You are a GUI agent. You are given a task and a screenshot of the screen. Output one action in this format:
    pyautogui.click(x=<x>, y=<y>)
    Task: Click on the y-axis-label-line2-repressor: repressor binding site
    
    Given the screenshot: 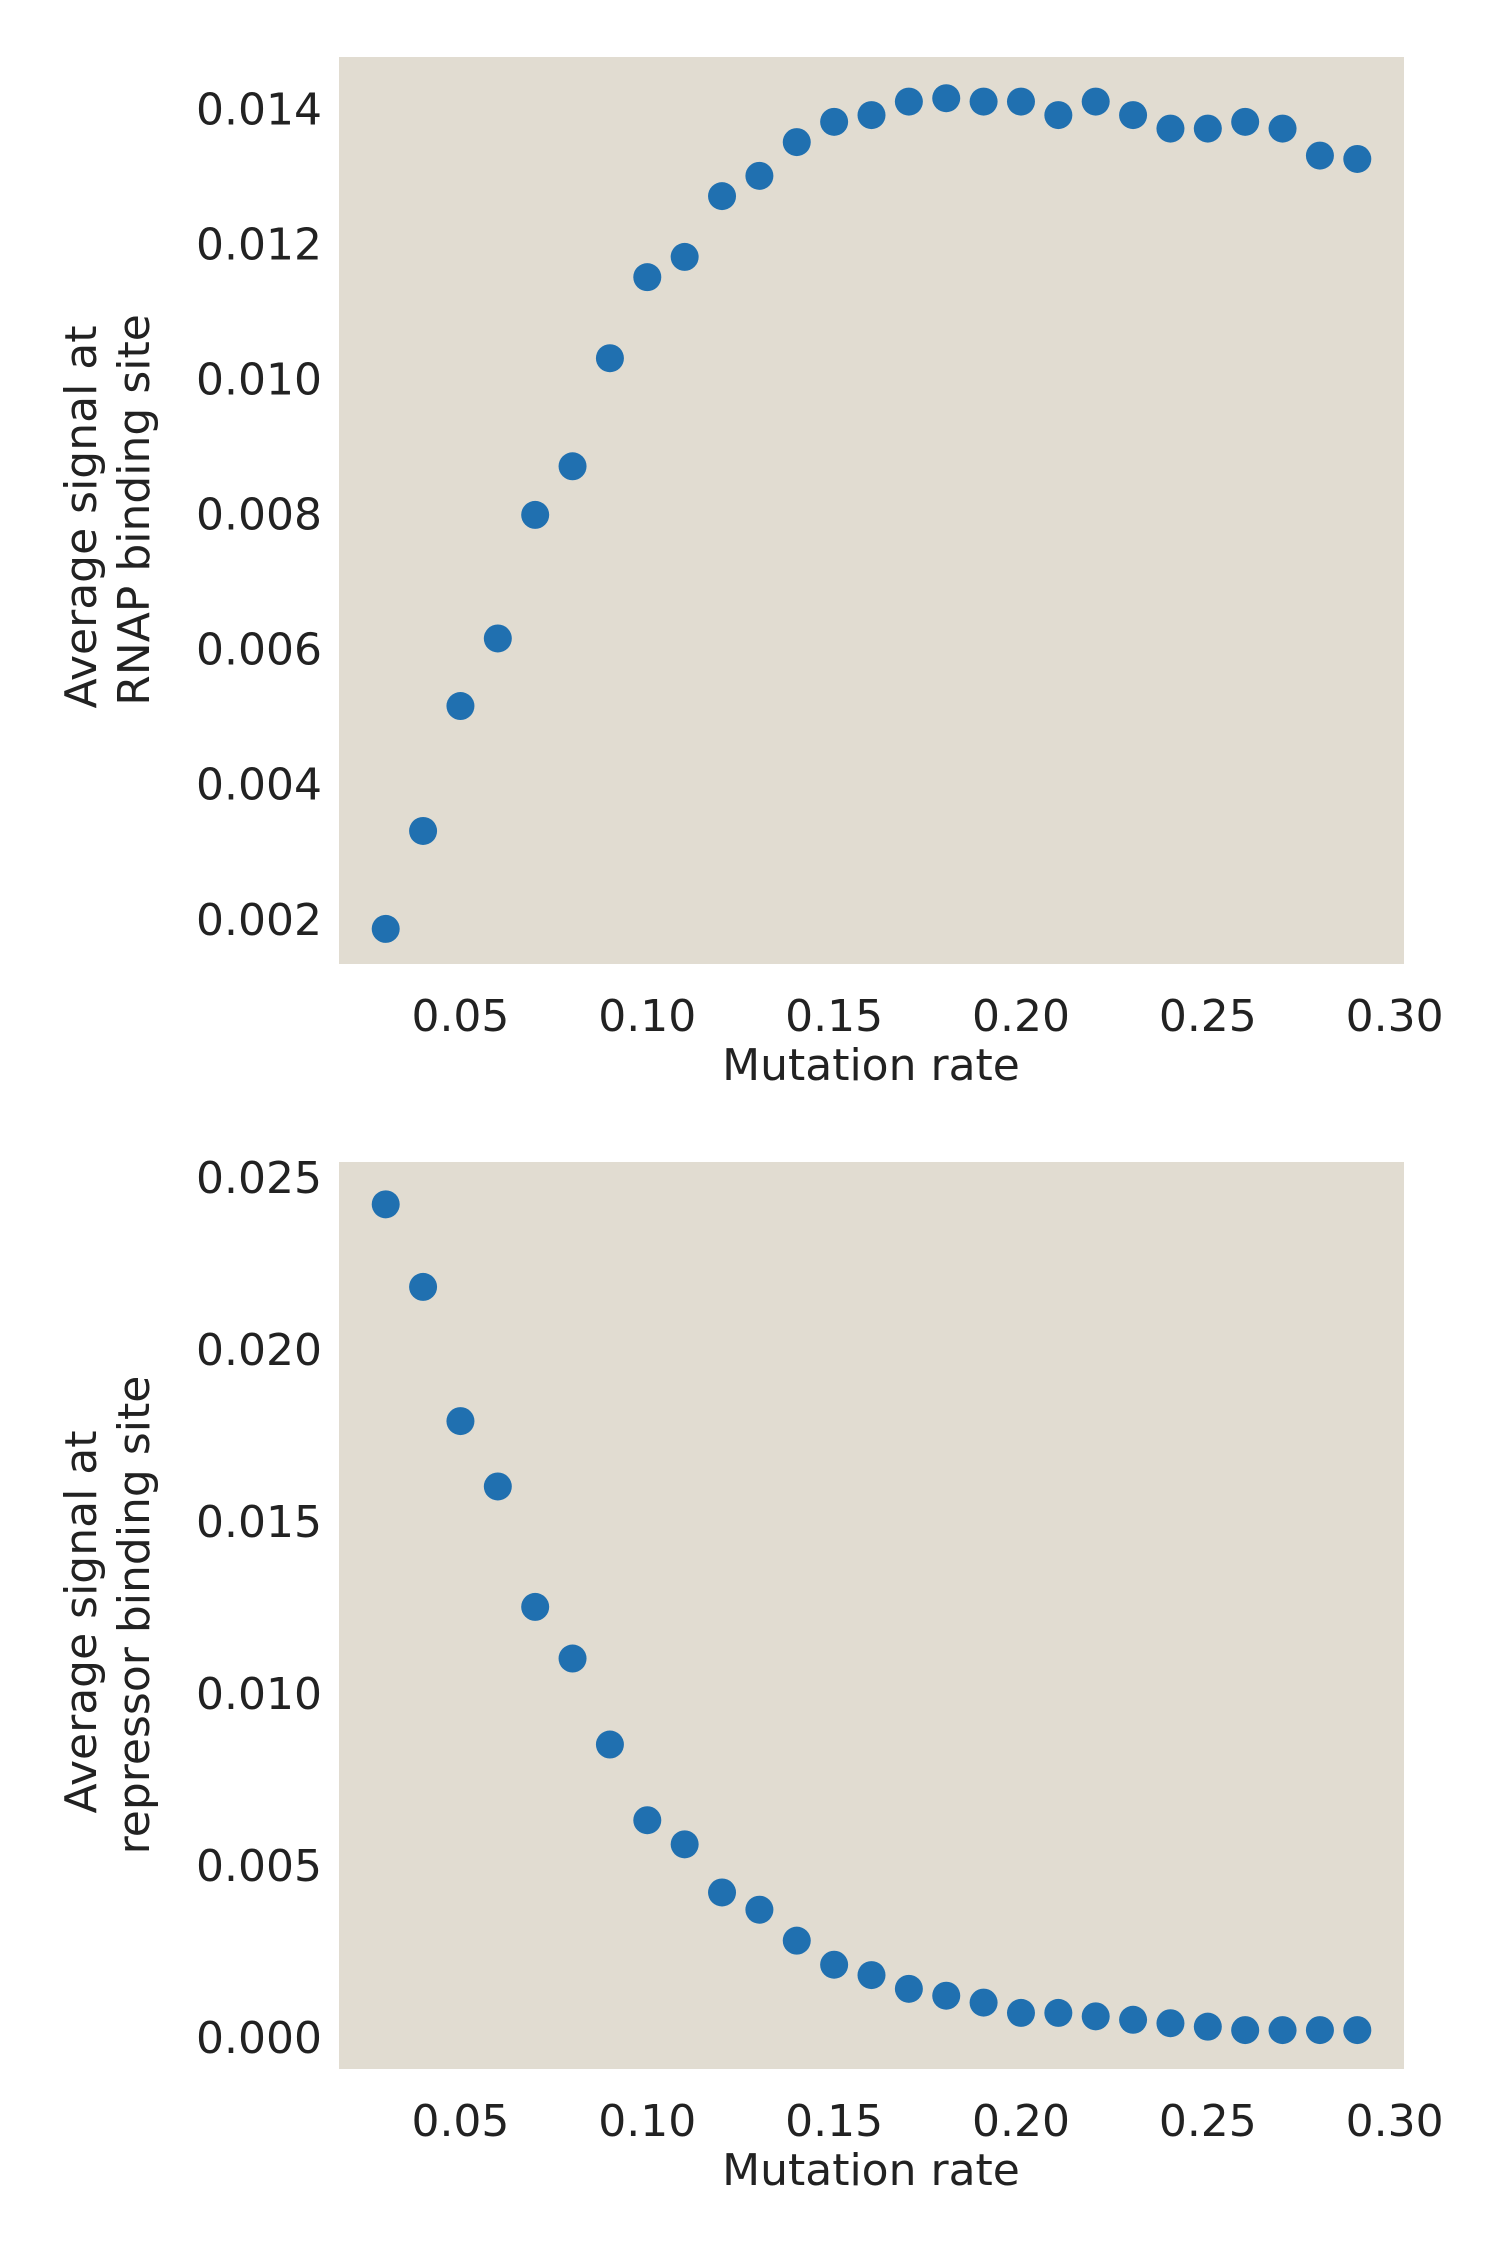 What is the action you would take?
    pyautogui.click(x=134, y=1615)
    